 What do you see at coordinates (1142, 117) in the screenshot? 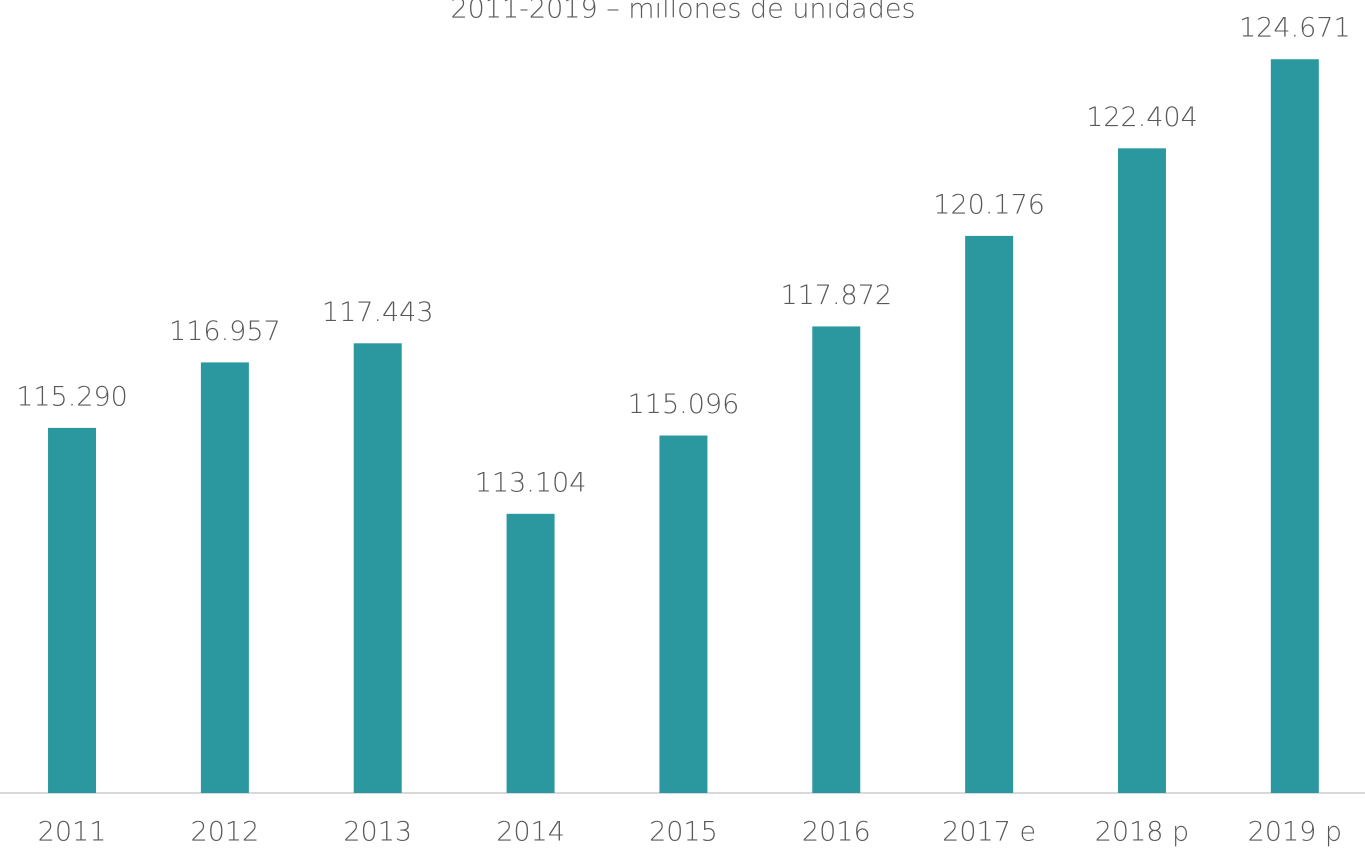
I see `data-label: 122.404` at bounding box center [1142, 117].